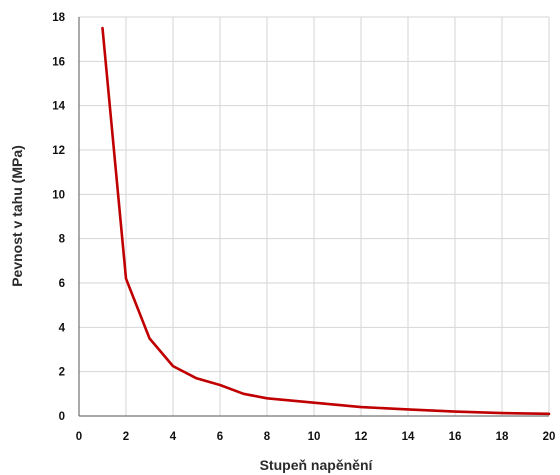 The width and height of the screenshot is (560, 475). I want to click on x-tick-label: 18, so click(502, 437).